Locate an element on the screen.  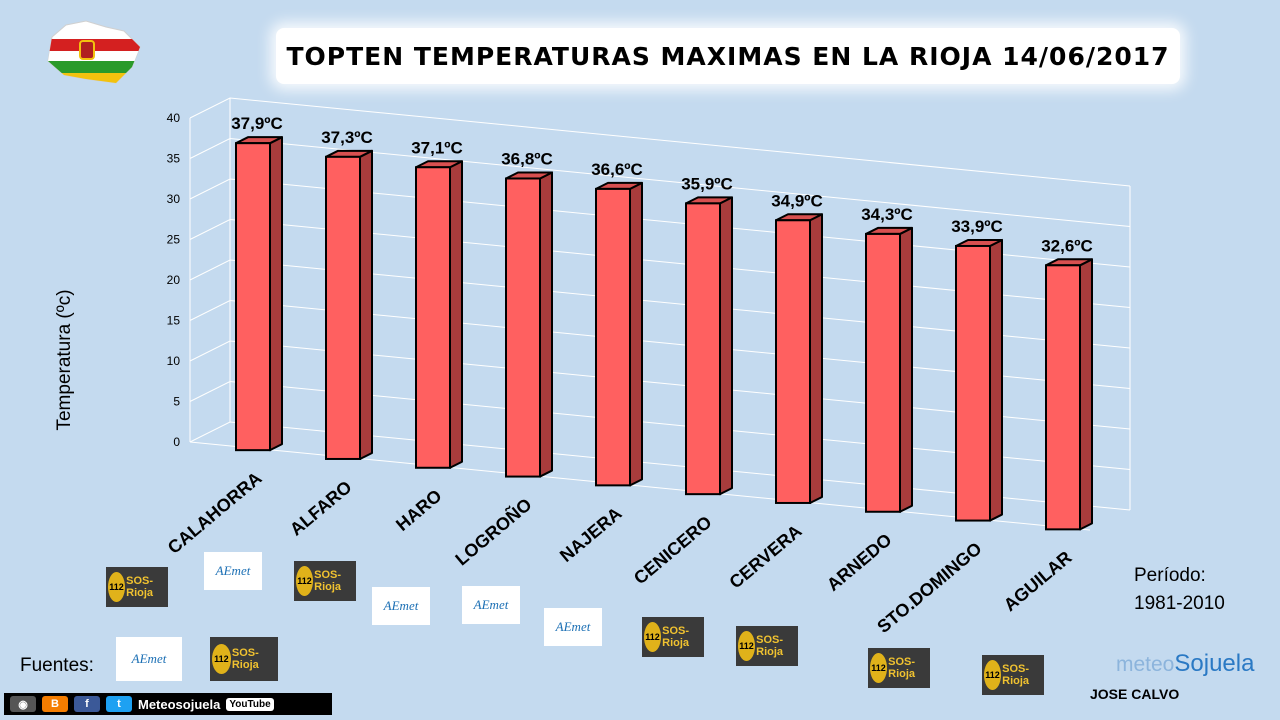
twitter-icon: t is located at coordinates (119, 704).